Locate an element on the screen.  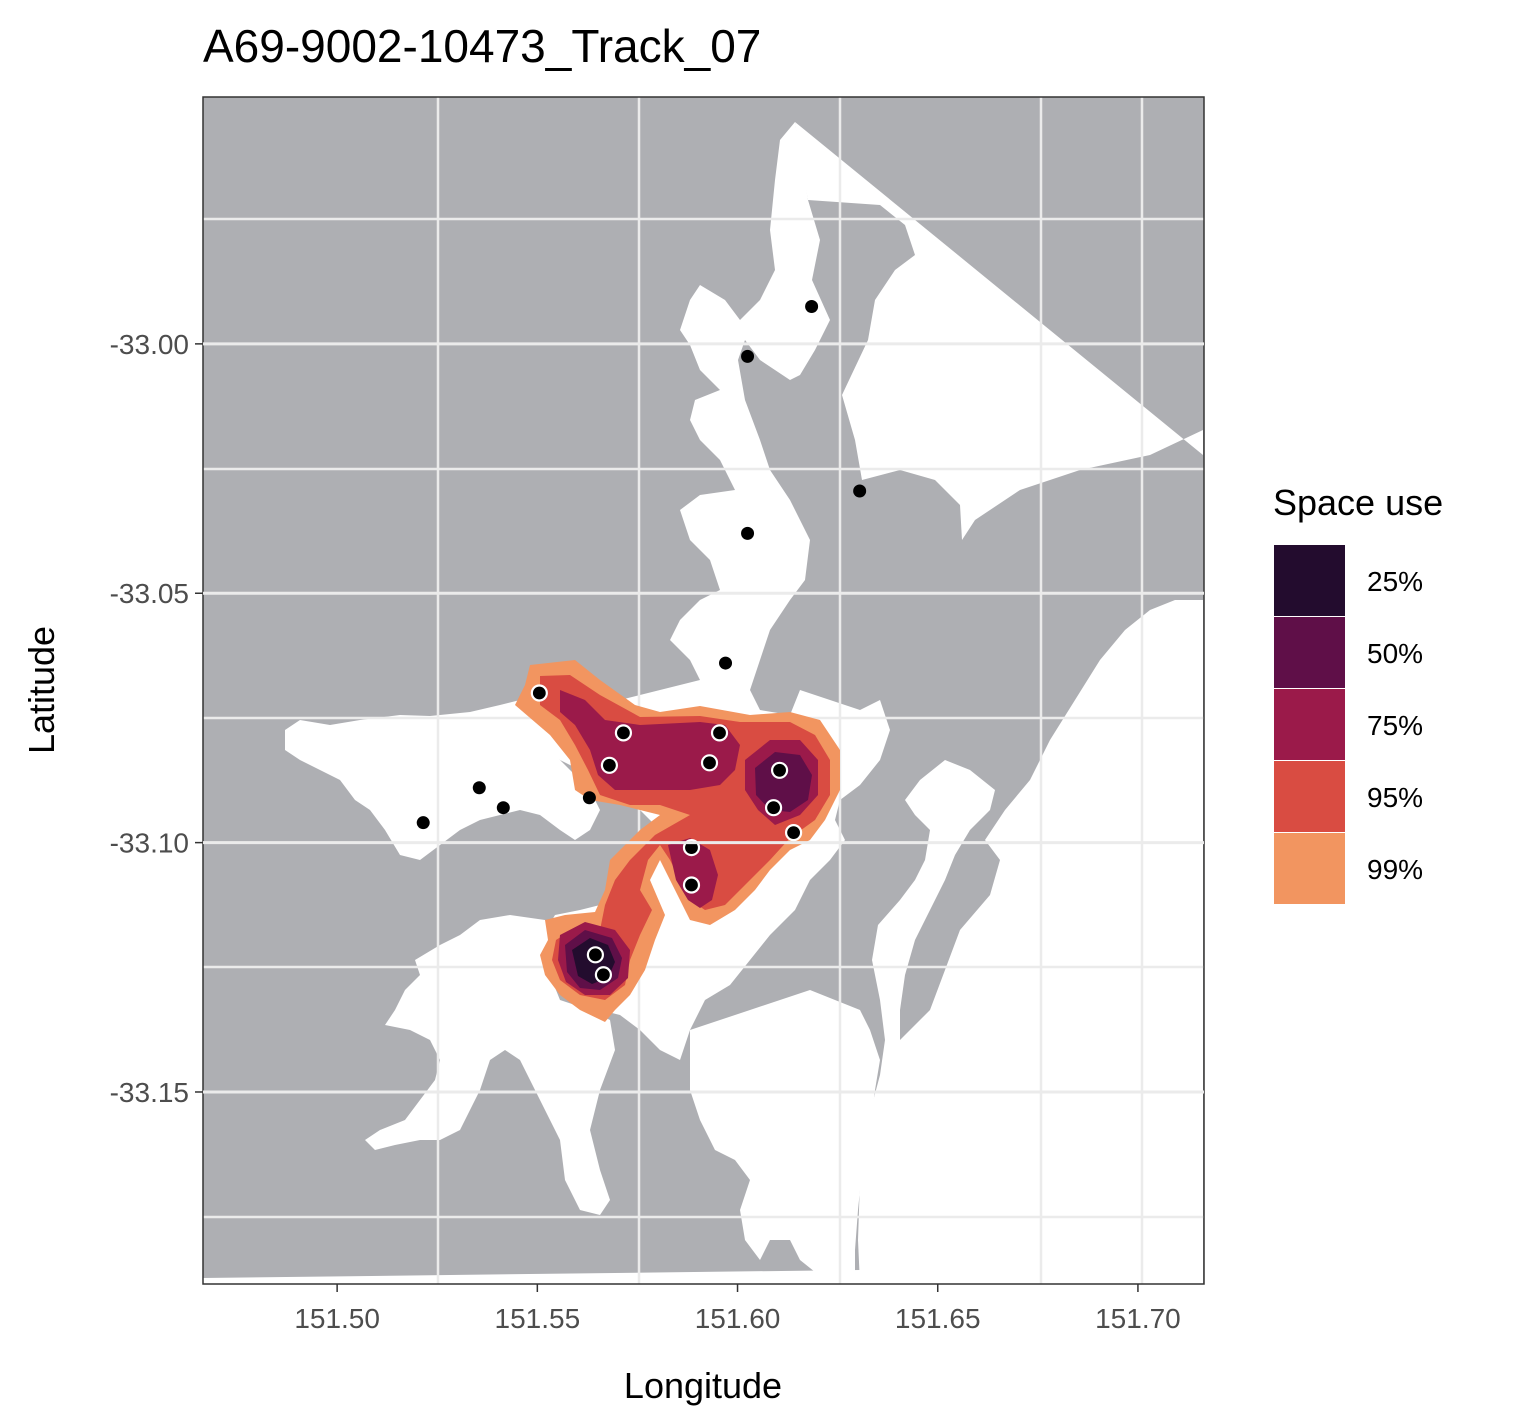
legend-label: 75% is located at coordinates (1395, 725).